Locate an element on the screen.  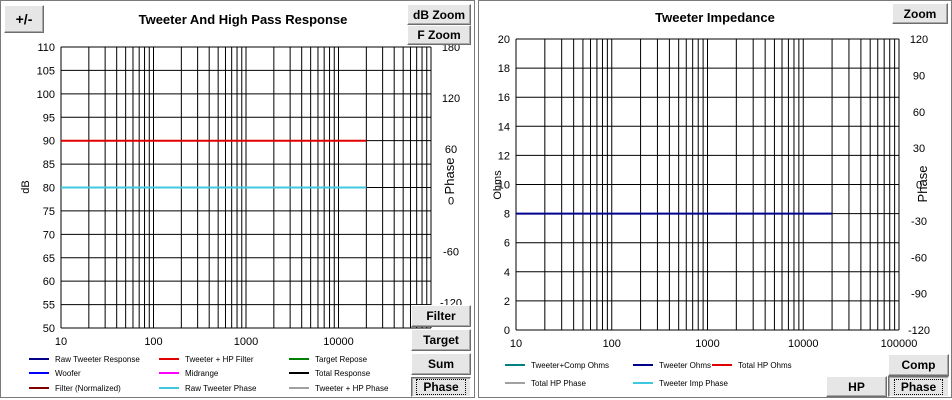
y-tick-label: 65 is located at coordinates (49, 259).